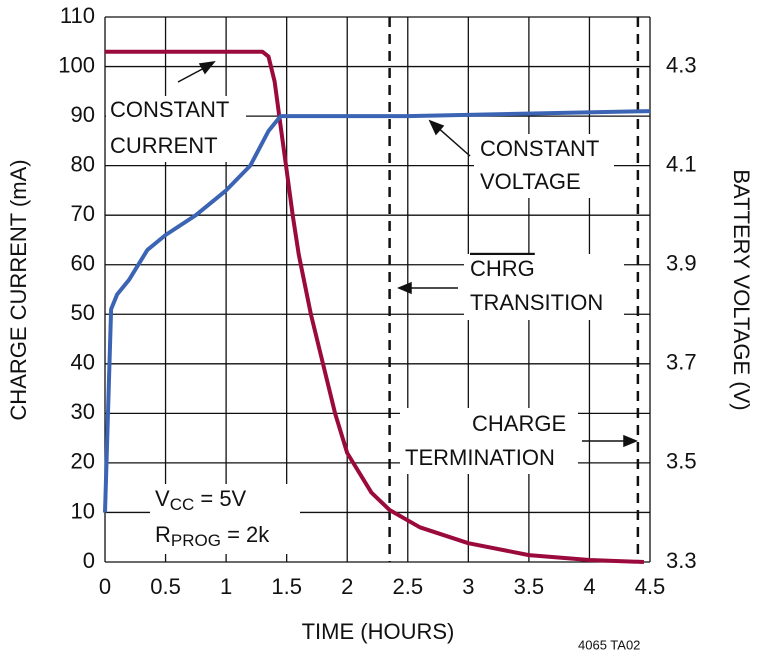  I want to click on x-tick-label: 2, so click(347, 586).